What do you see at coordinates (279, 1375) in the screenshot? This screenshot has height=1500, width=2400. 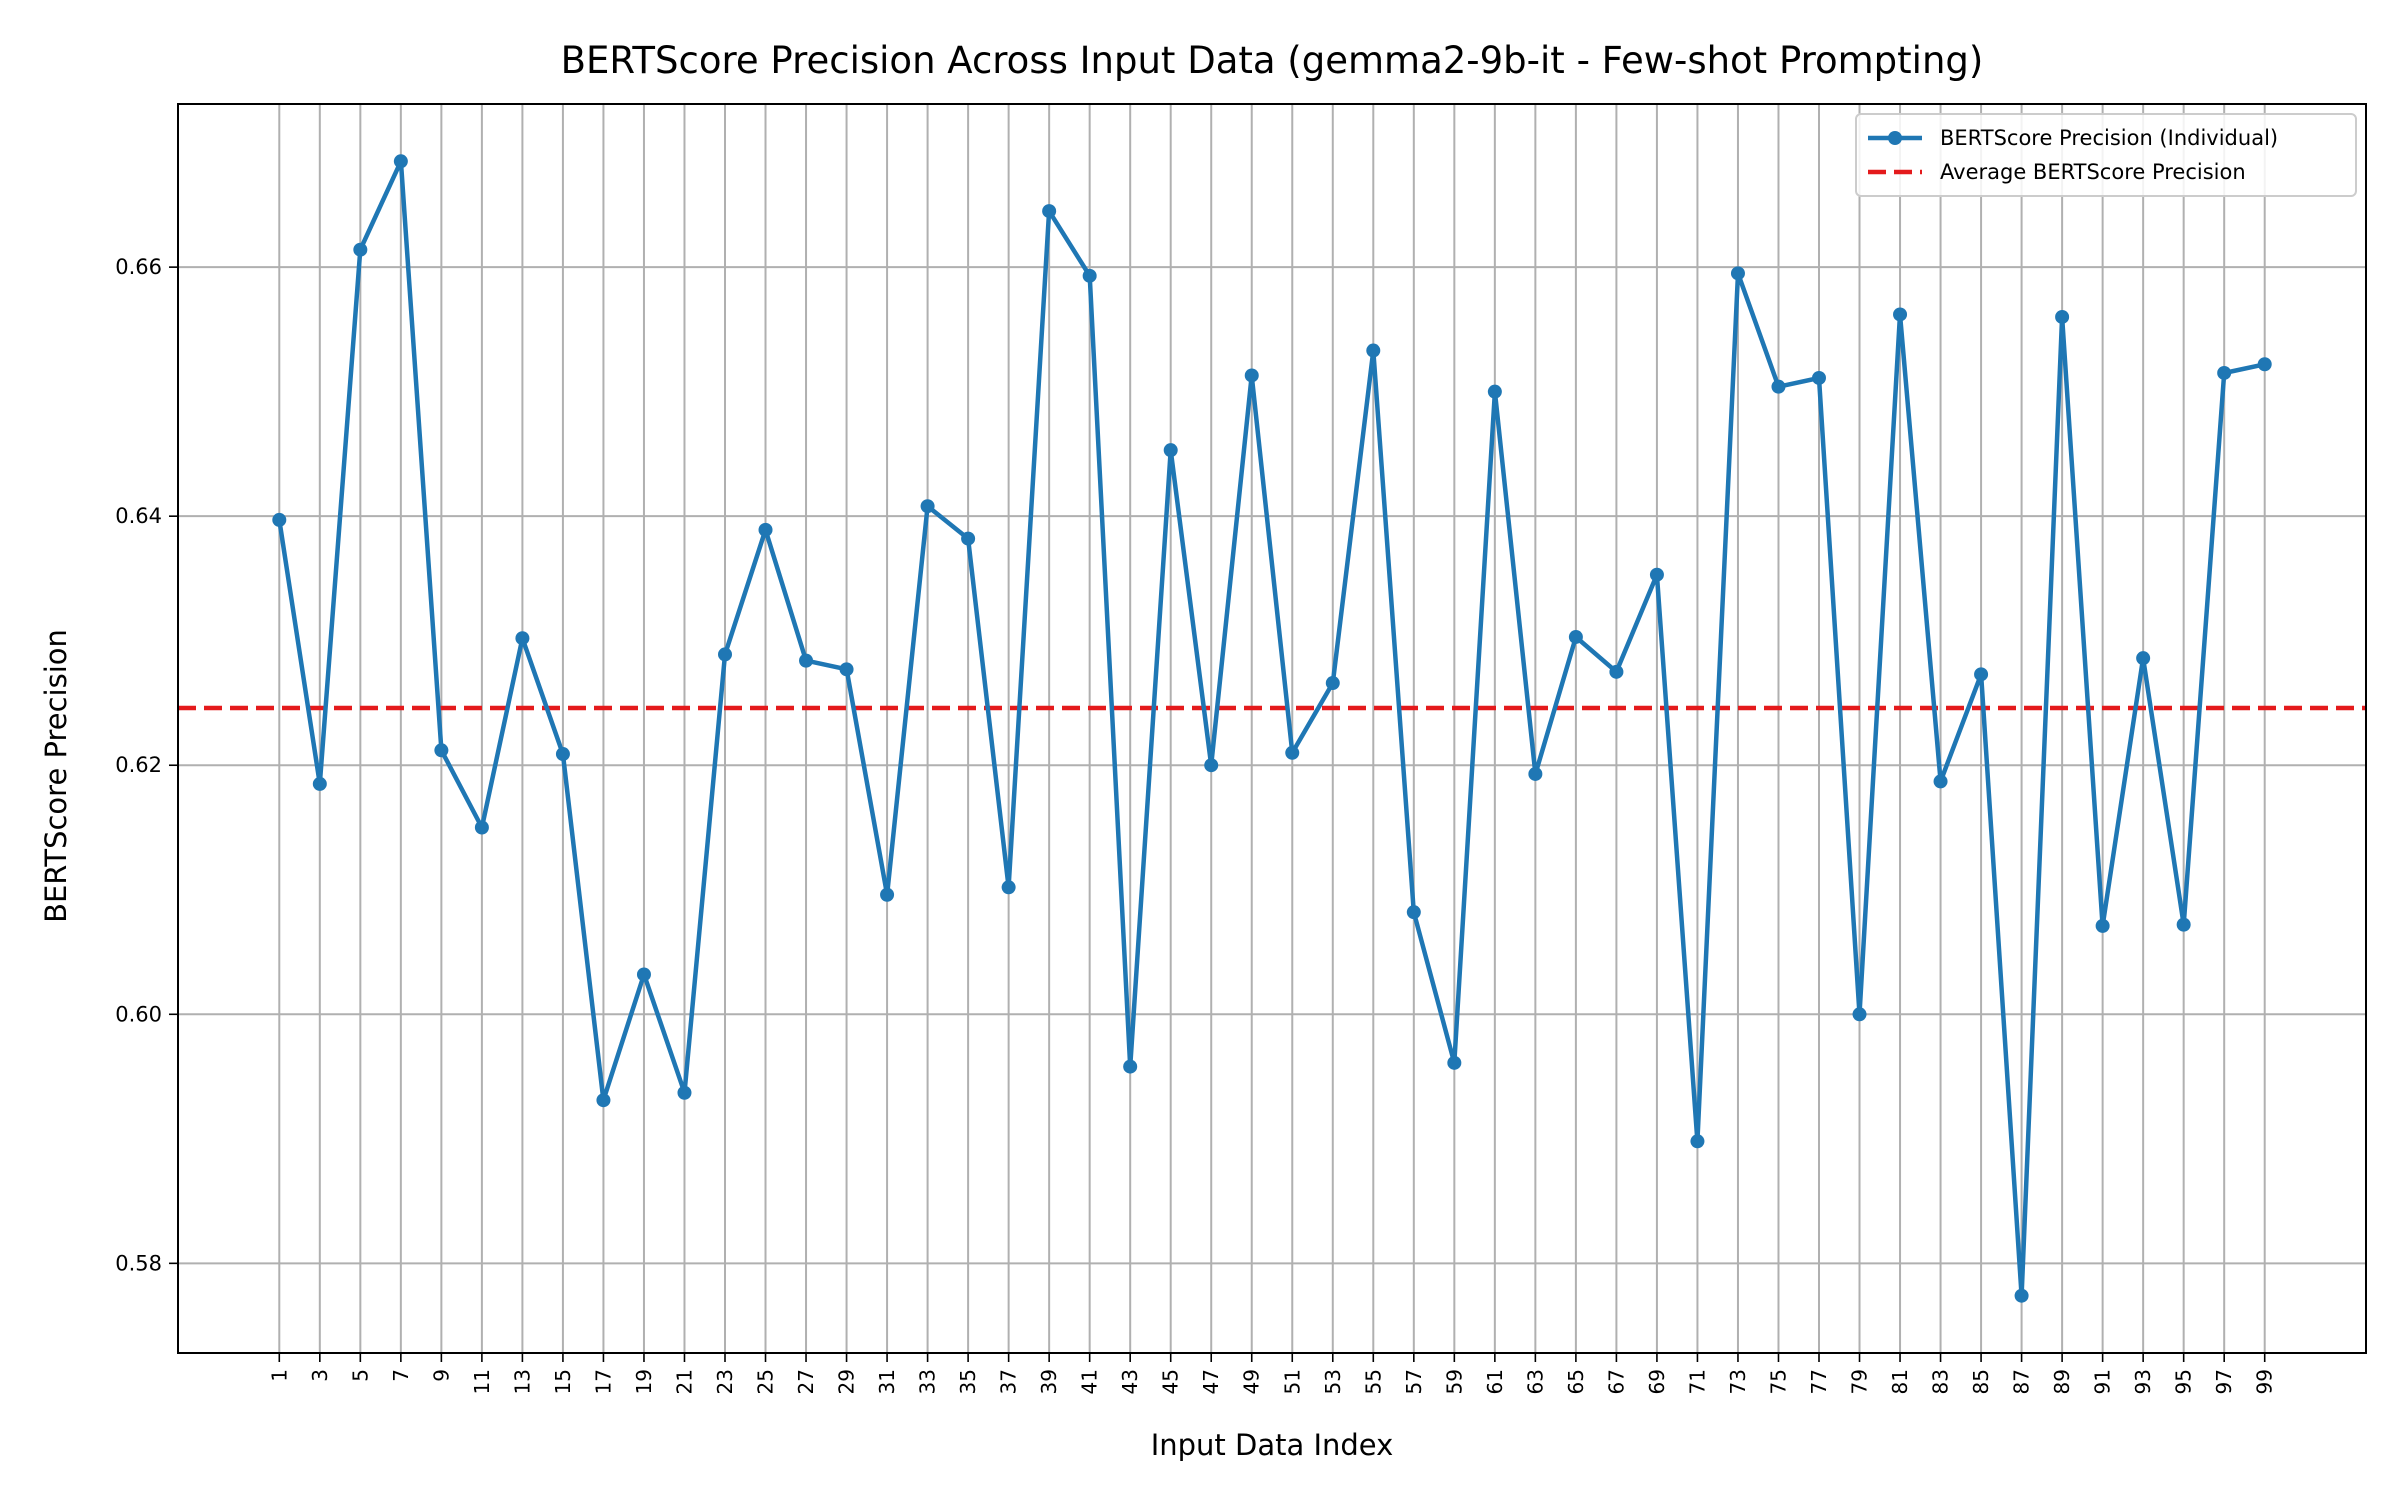 I see `x-tick-label: 1` at bounding box center [279, 1375].